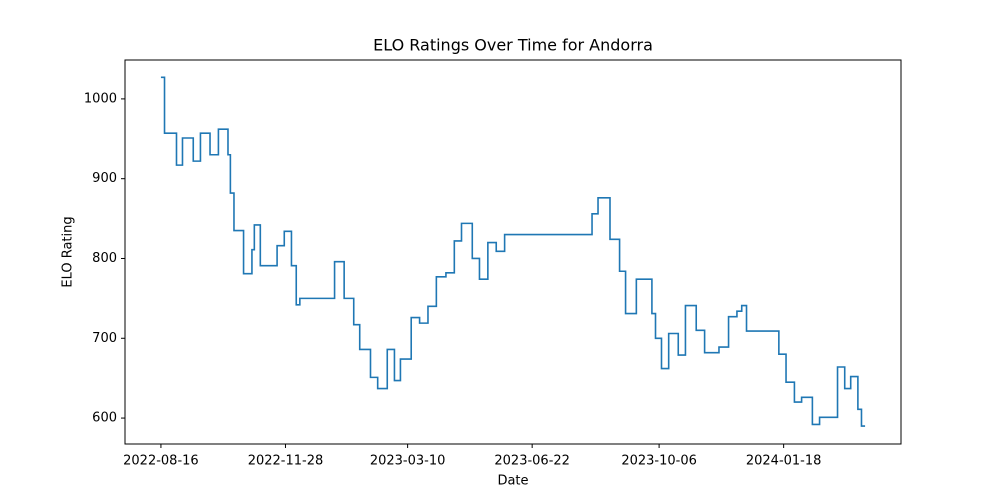 This screenshot has width=1000, height=504. I want to click on chart-title: ELO Ratings Over Time for Andorra, so click(513, 45).